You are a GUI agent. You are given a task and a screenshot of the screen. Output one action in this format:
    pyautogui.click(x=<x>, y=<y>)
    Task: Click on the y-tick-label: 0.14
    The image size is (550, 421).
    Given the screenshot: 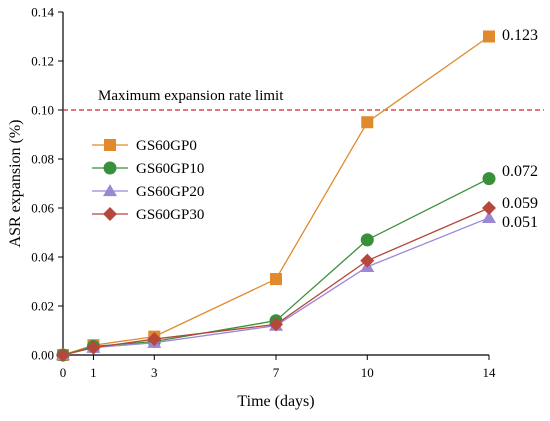 What is the action you would take?
    pyautogui.click(x=42, y=12)
    